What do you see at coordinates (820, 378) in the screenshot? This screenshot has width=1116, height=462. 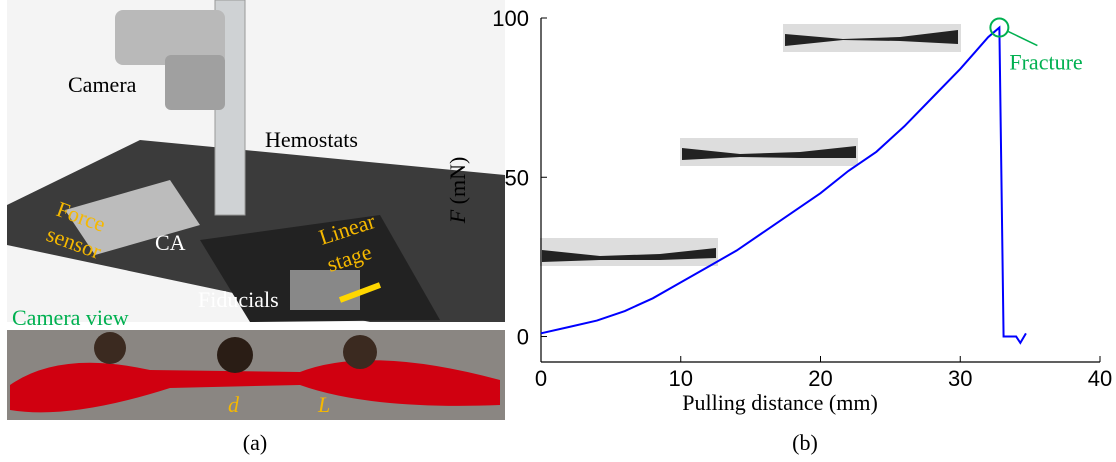 I see `x-tick-label: 20` at bounding box center [820, 378].